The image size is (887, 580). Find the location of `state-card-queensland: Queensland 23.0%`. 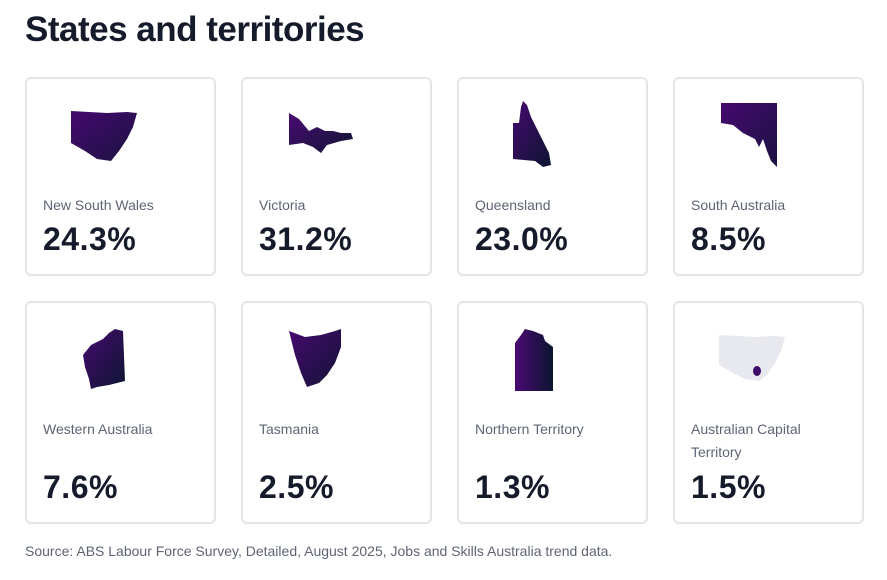

state-card-queensland: Queensland 23.0% is located at coordinates (552, 176).